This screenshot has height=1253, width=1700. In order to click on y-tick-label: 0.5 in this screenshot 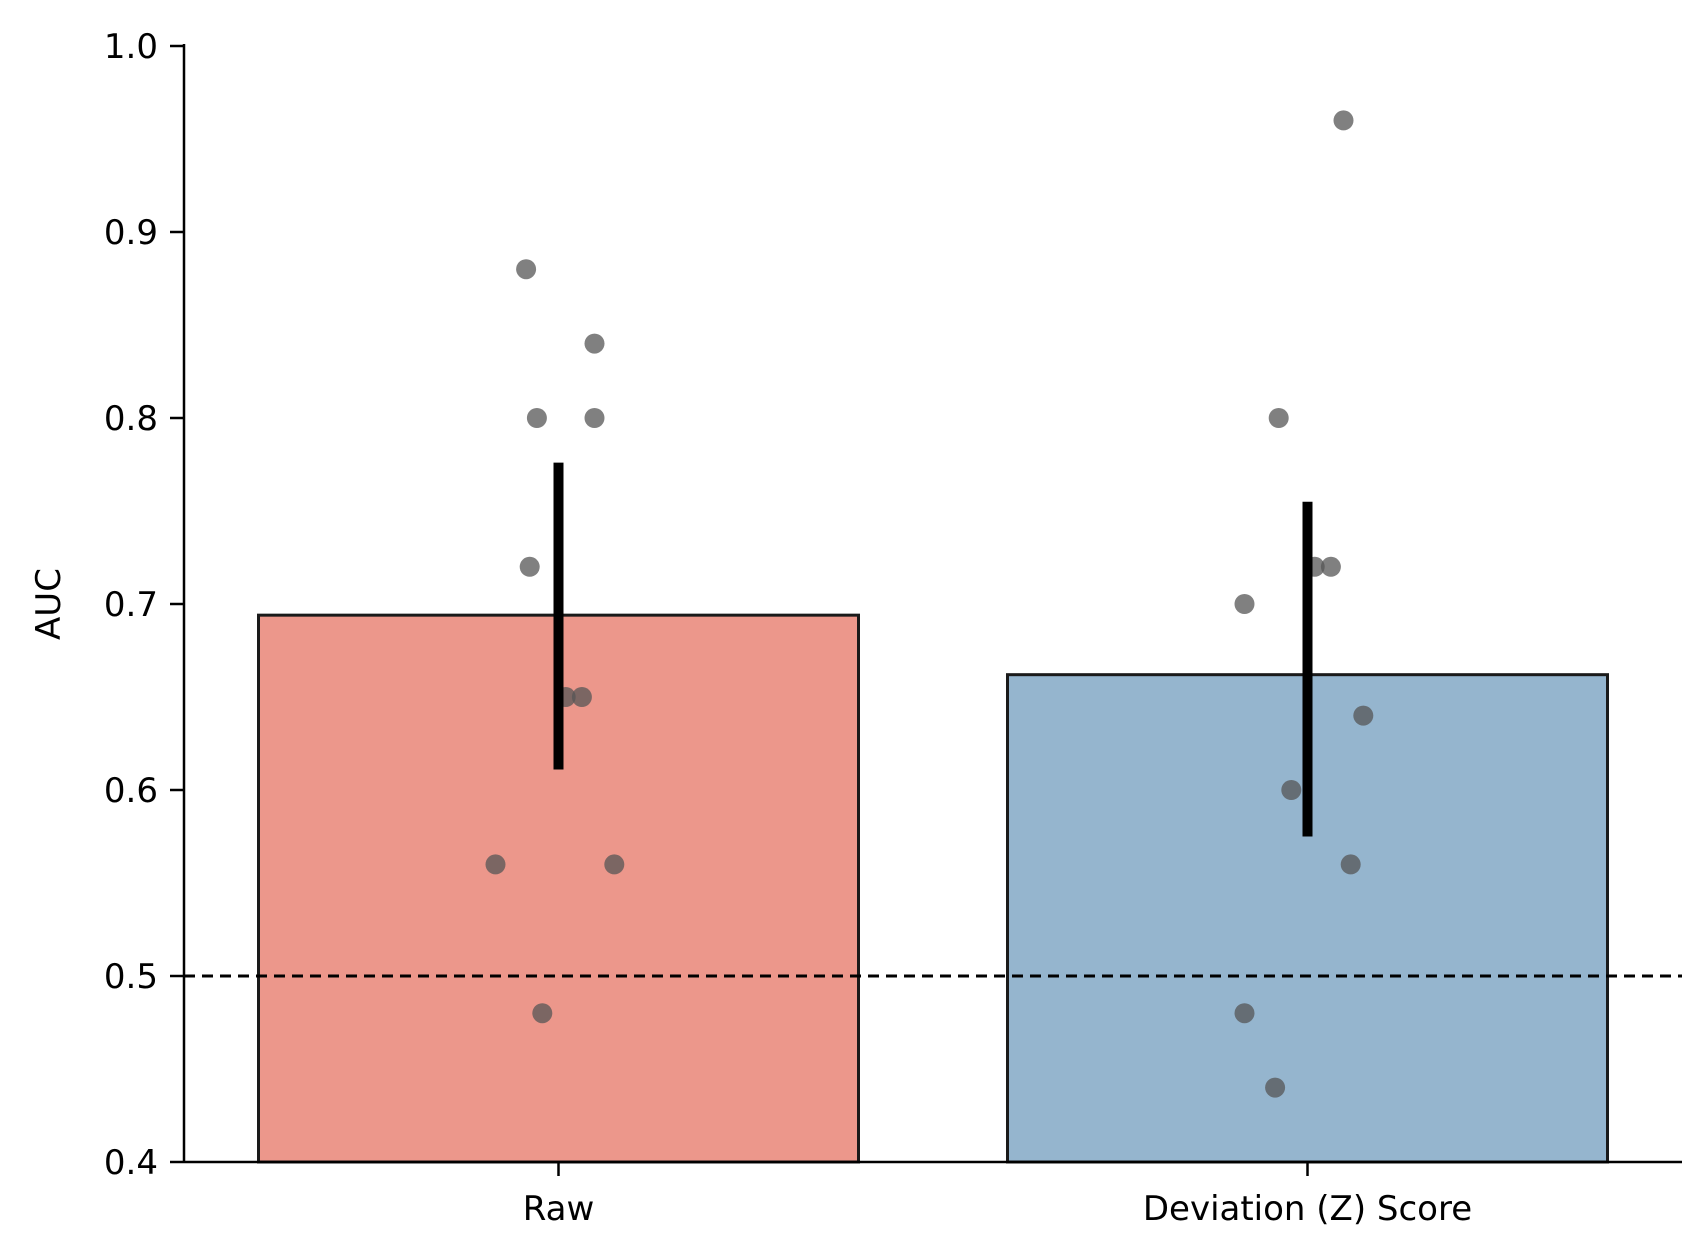, I will do `click(131, 977)`.